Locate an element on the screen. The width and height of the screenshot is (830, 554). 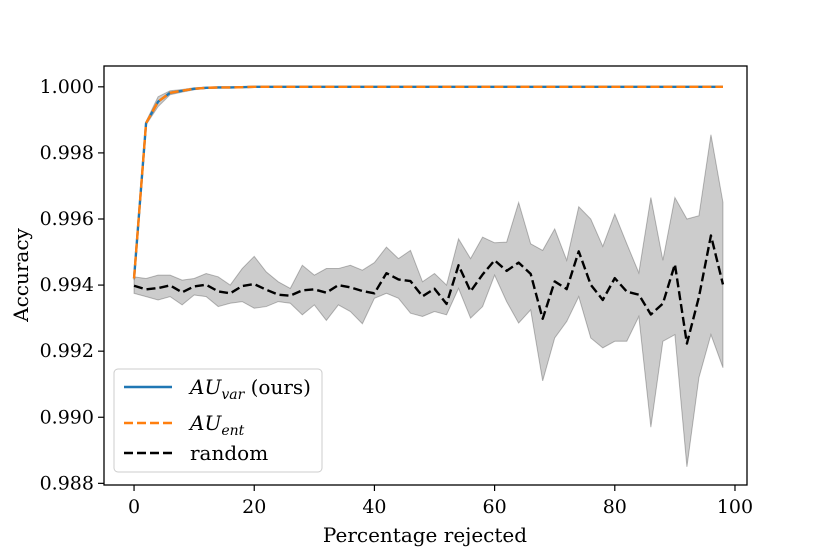
y-tick-label: 0.996 is located at coordinates (67, 219).